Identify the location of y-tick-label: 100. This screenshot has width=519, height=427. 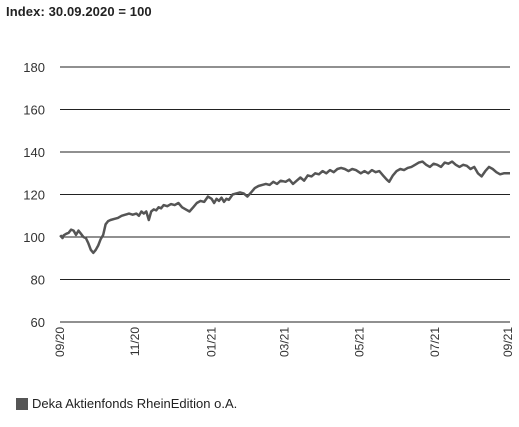
(34, 237).